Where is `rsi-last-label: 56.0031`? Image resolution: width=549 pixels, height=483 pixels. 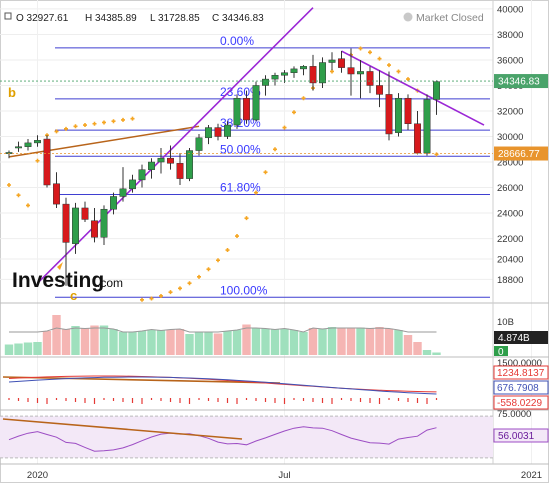 rsi-last-label: 56.0031 is located at coordinates (516, 436).